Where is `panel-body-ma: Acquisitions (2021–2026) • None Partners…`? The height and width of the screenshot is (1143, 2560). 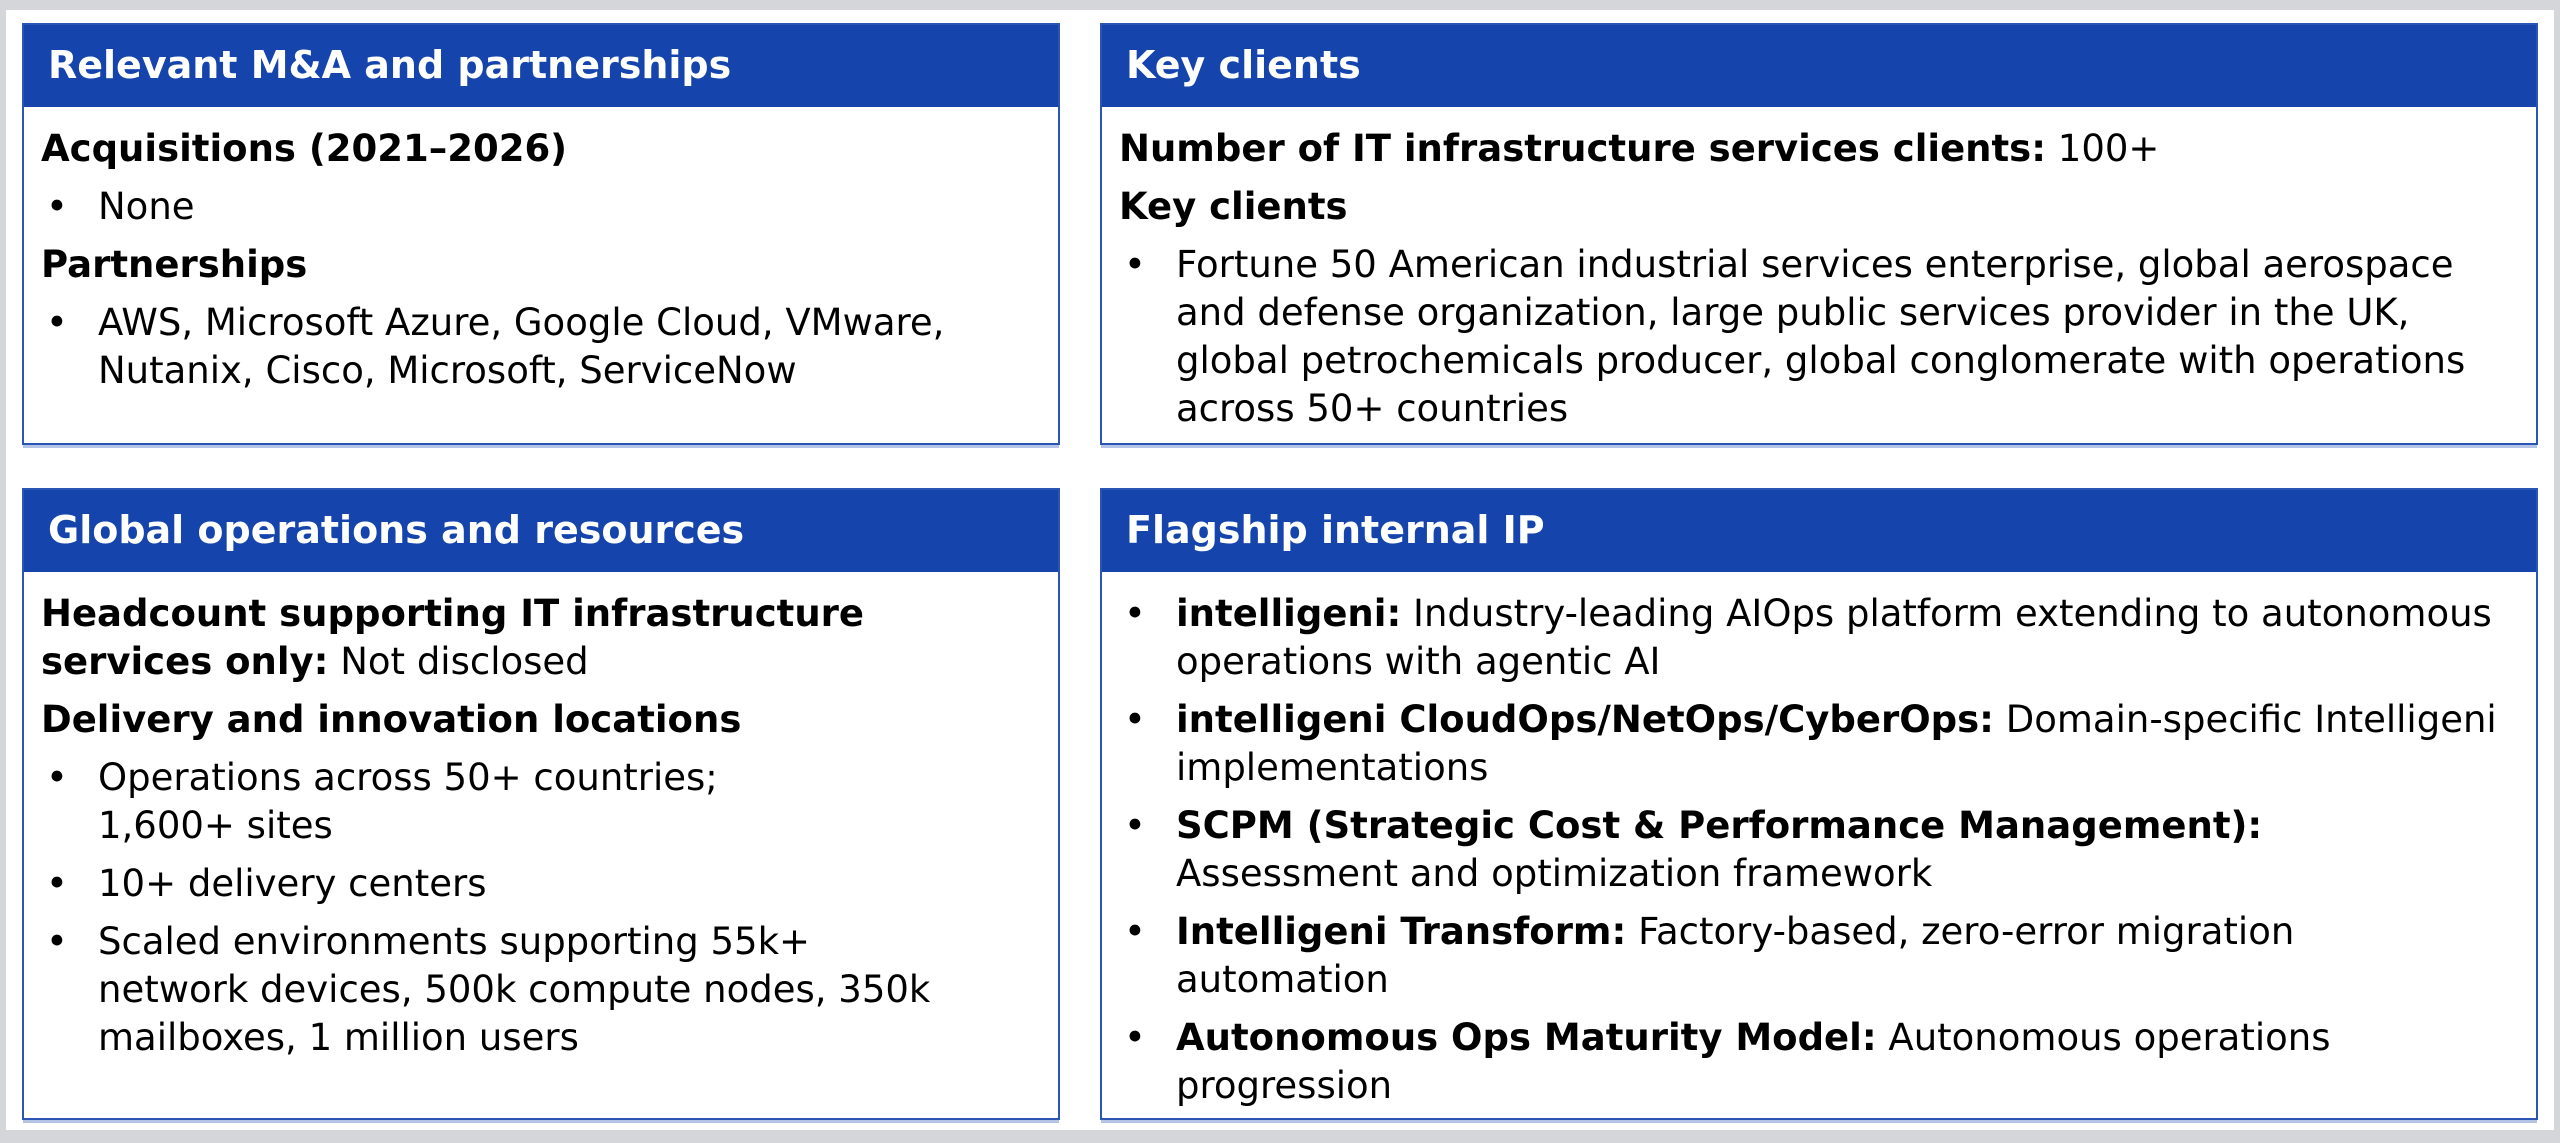 panel-body-ma: Acquisitions (2021–2026) • None Partners… is located at coordinates (541, 275).